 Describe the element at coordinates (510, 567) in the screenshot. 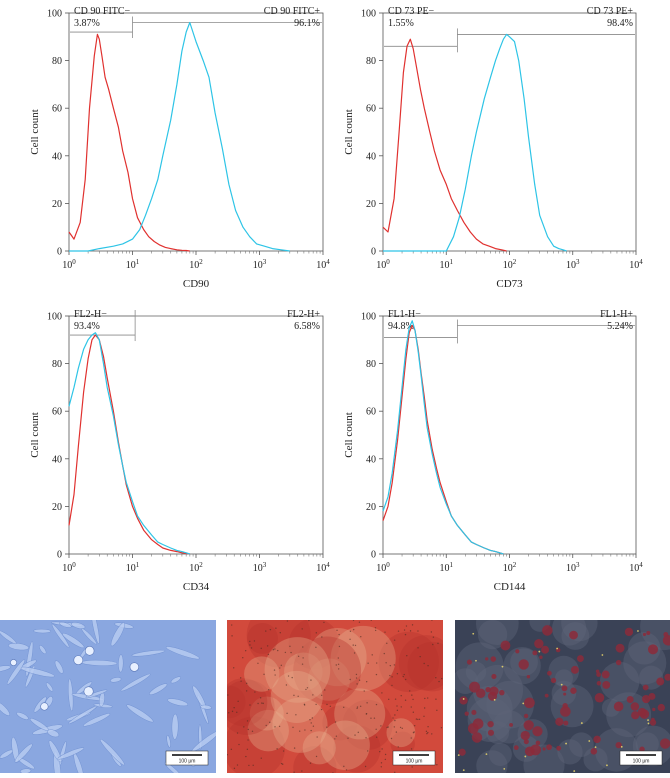

I see `x-tick-label: 10²` at that location.